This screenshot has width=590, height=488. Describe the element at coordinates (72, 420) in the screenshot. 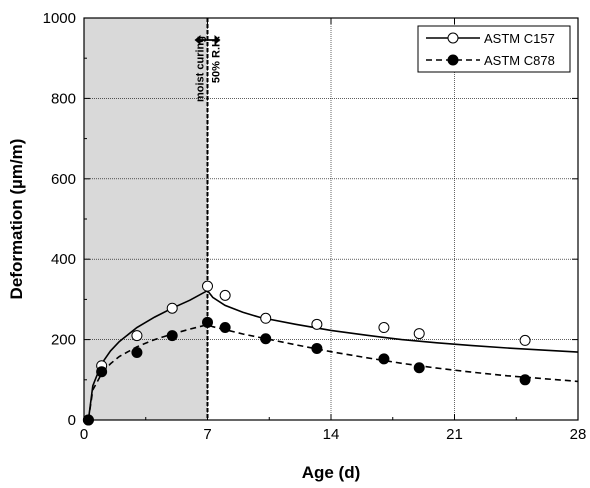

I see `y-tick-label: 0` at that location.